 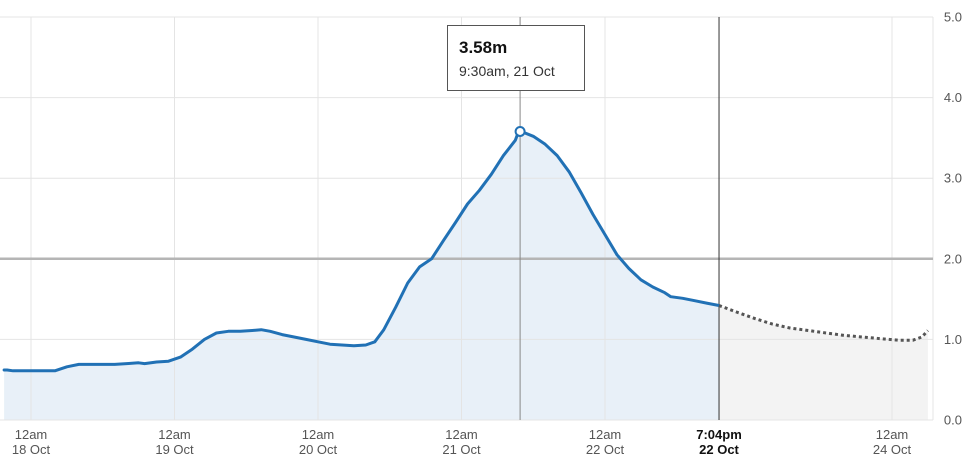 What do you see at coordinates (31, 449) in the screenshot?
I see `x-tick-label-date: 18 Oct` at bounding box center [31, 449].